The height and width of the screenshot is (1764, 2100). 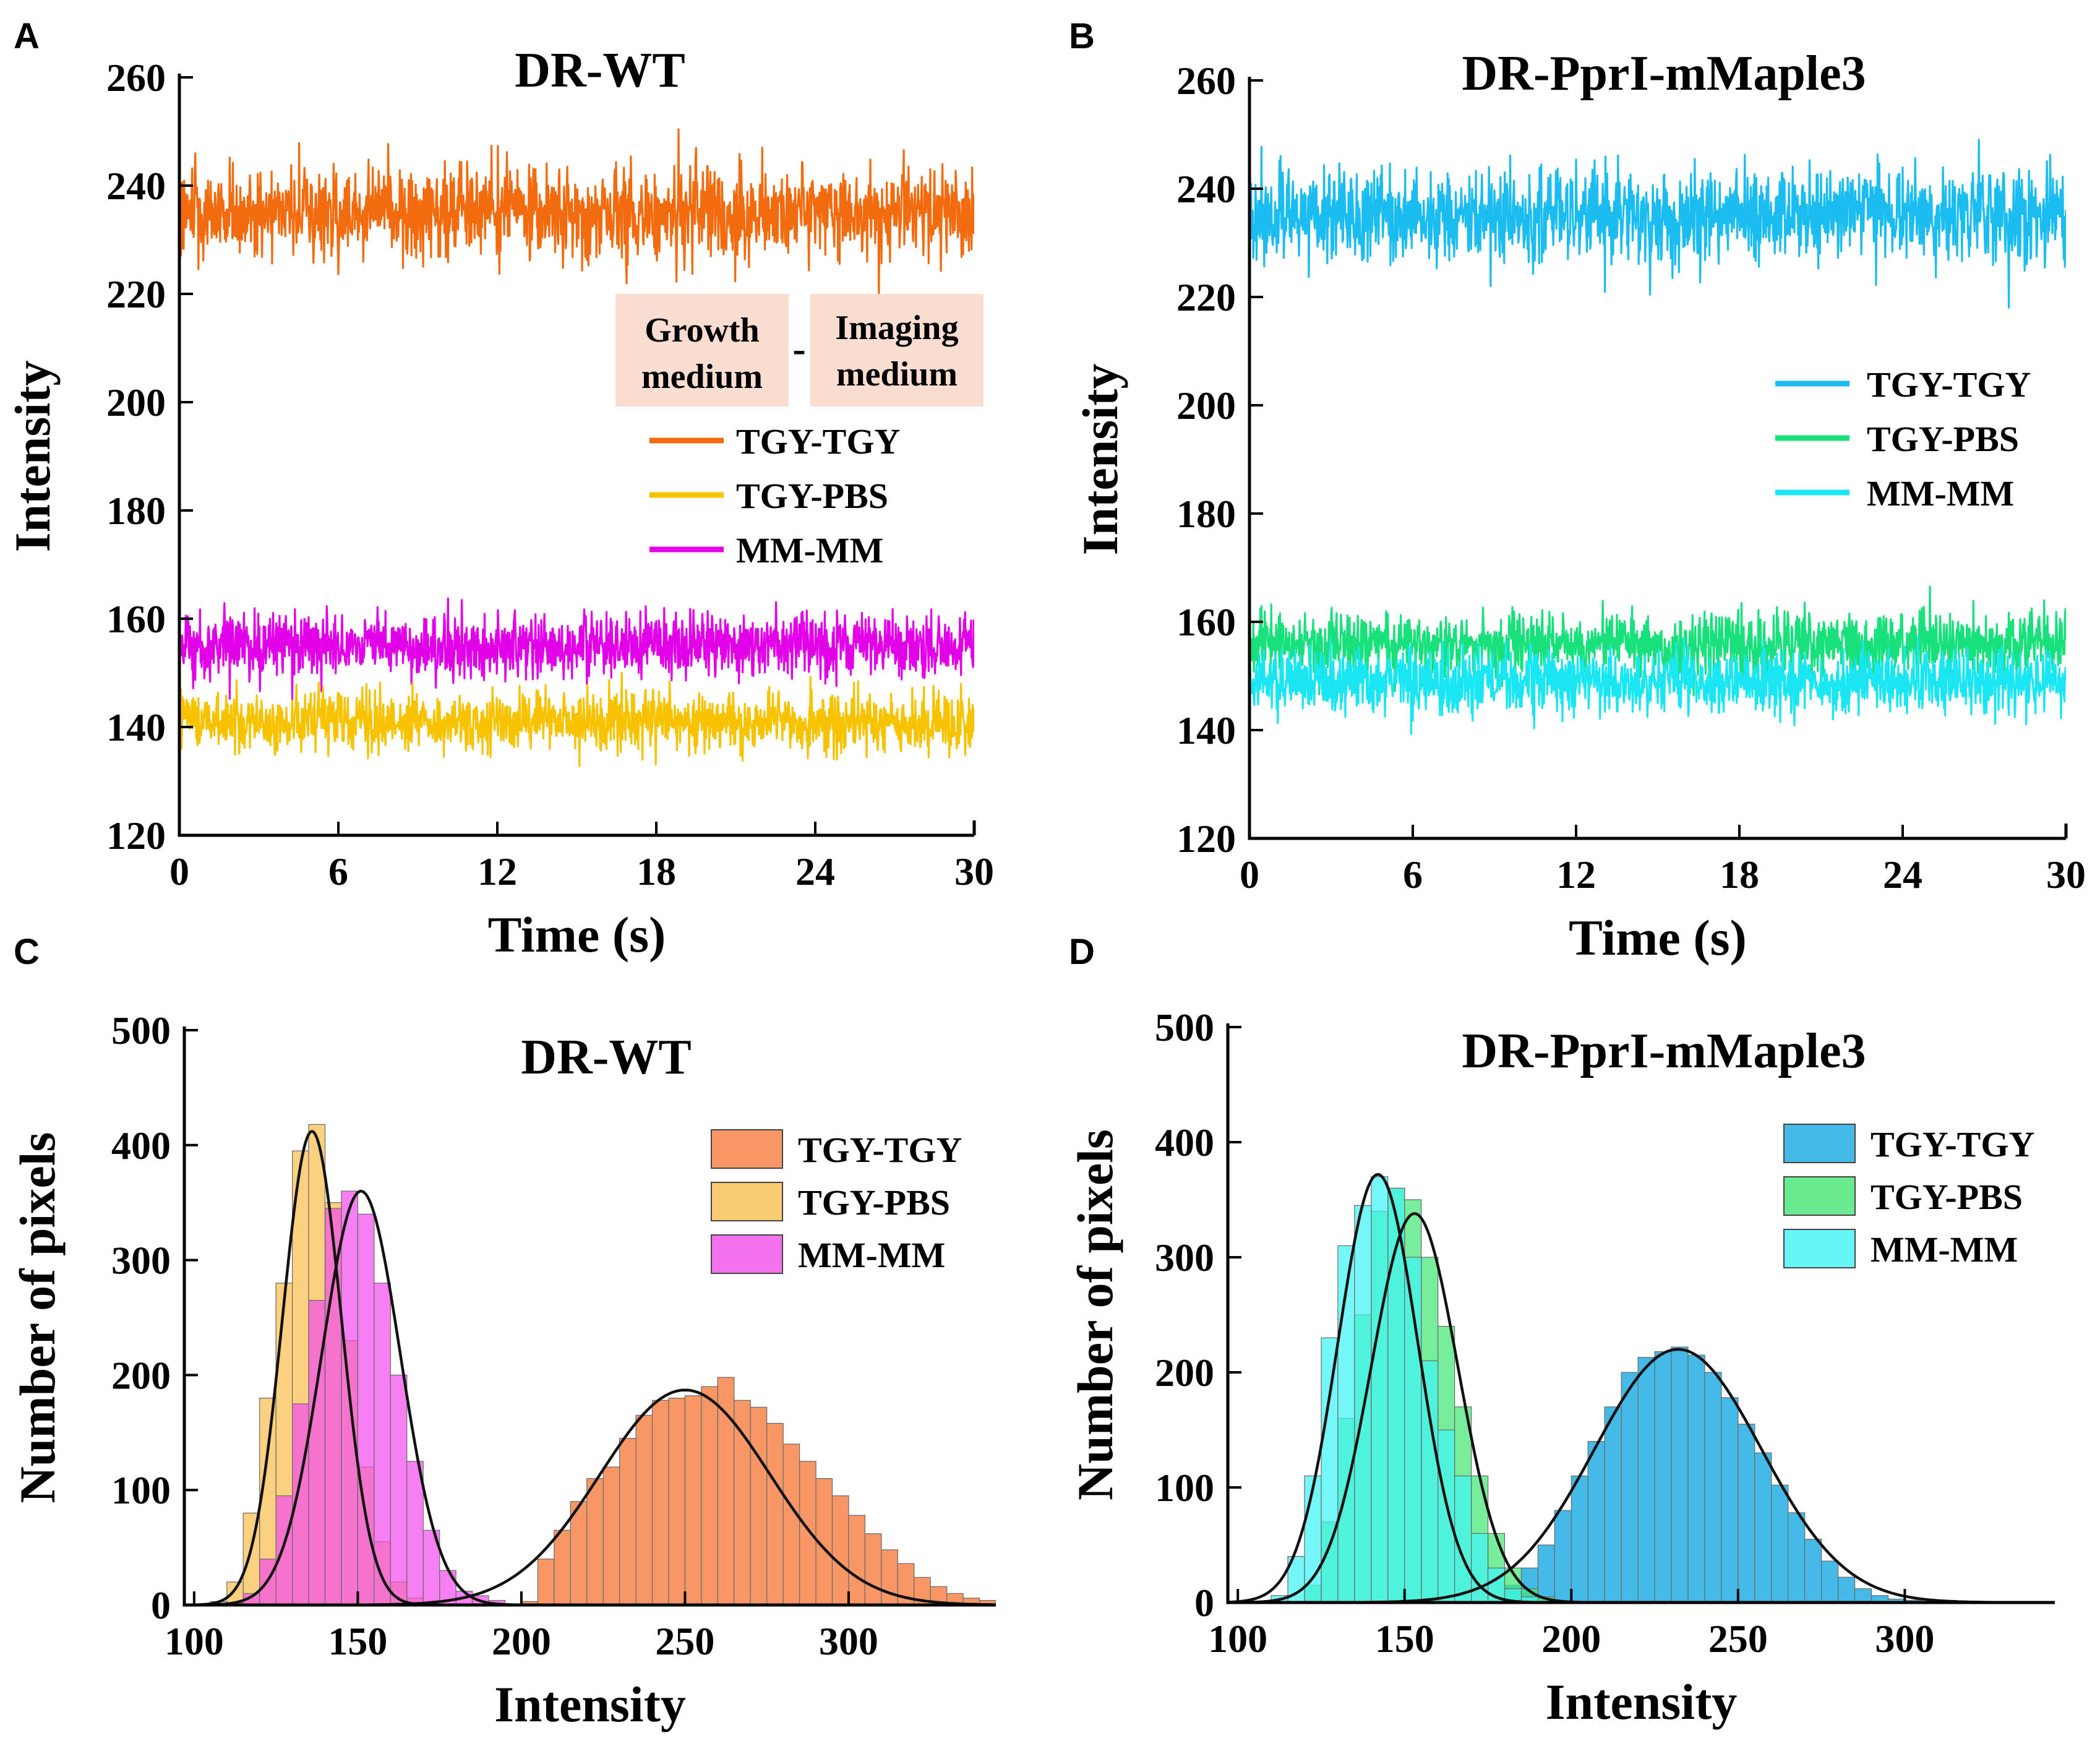 I want to click on x-tick-label: 200, so click(x=1571, y=1639).